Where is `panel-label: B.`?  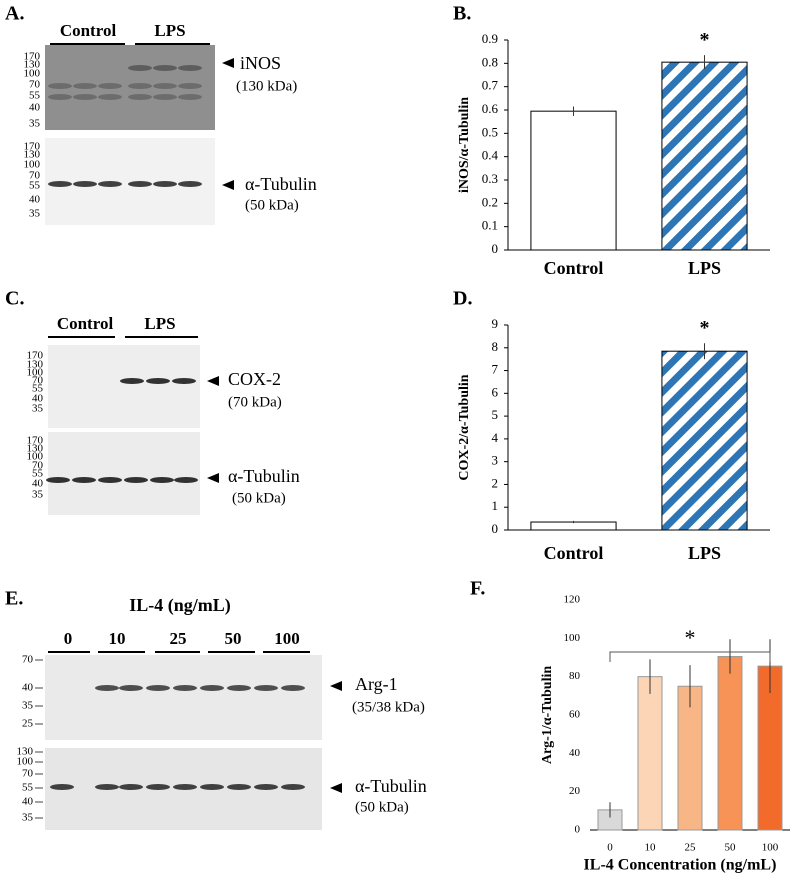
panel-label: B. is located at coordinates (462, 14).